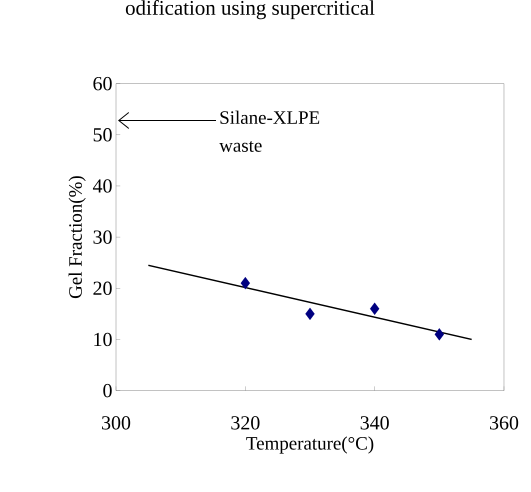  Describe the element at coordinates (504, 423) in the screenshot. I see `x-tick-label: 360` at that location.